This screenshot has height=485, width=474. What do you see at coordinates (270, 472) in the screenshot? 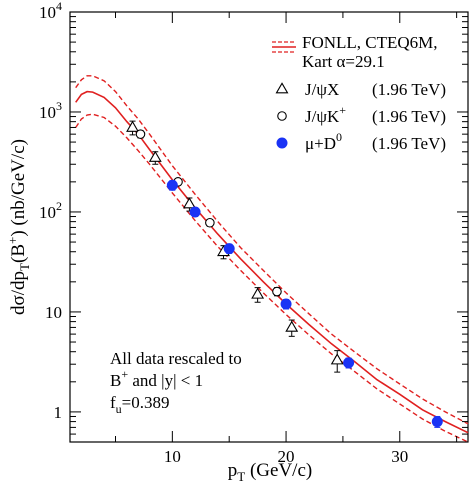
I see `x-axis-label: pT (GeV/c)` at bounding box center [270, 472].